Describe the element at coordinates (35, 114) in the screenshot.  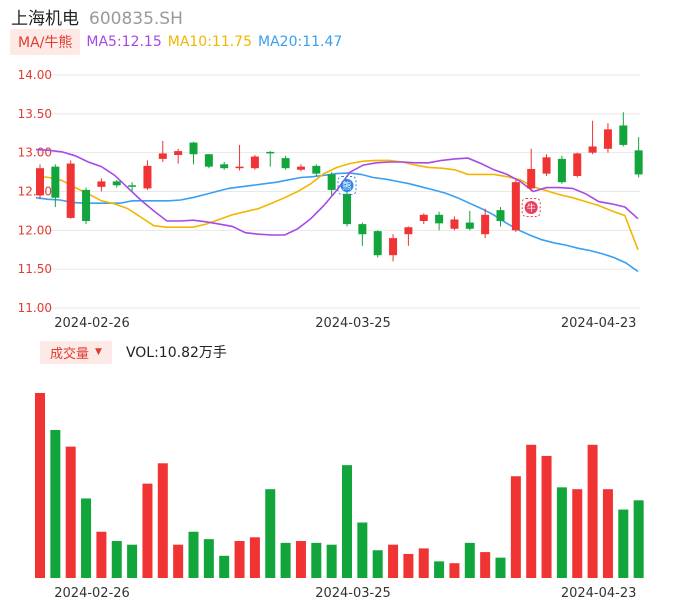
I see `y-tick-label: 13.50` at that location.